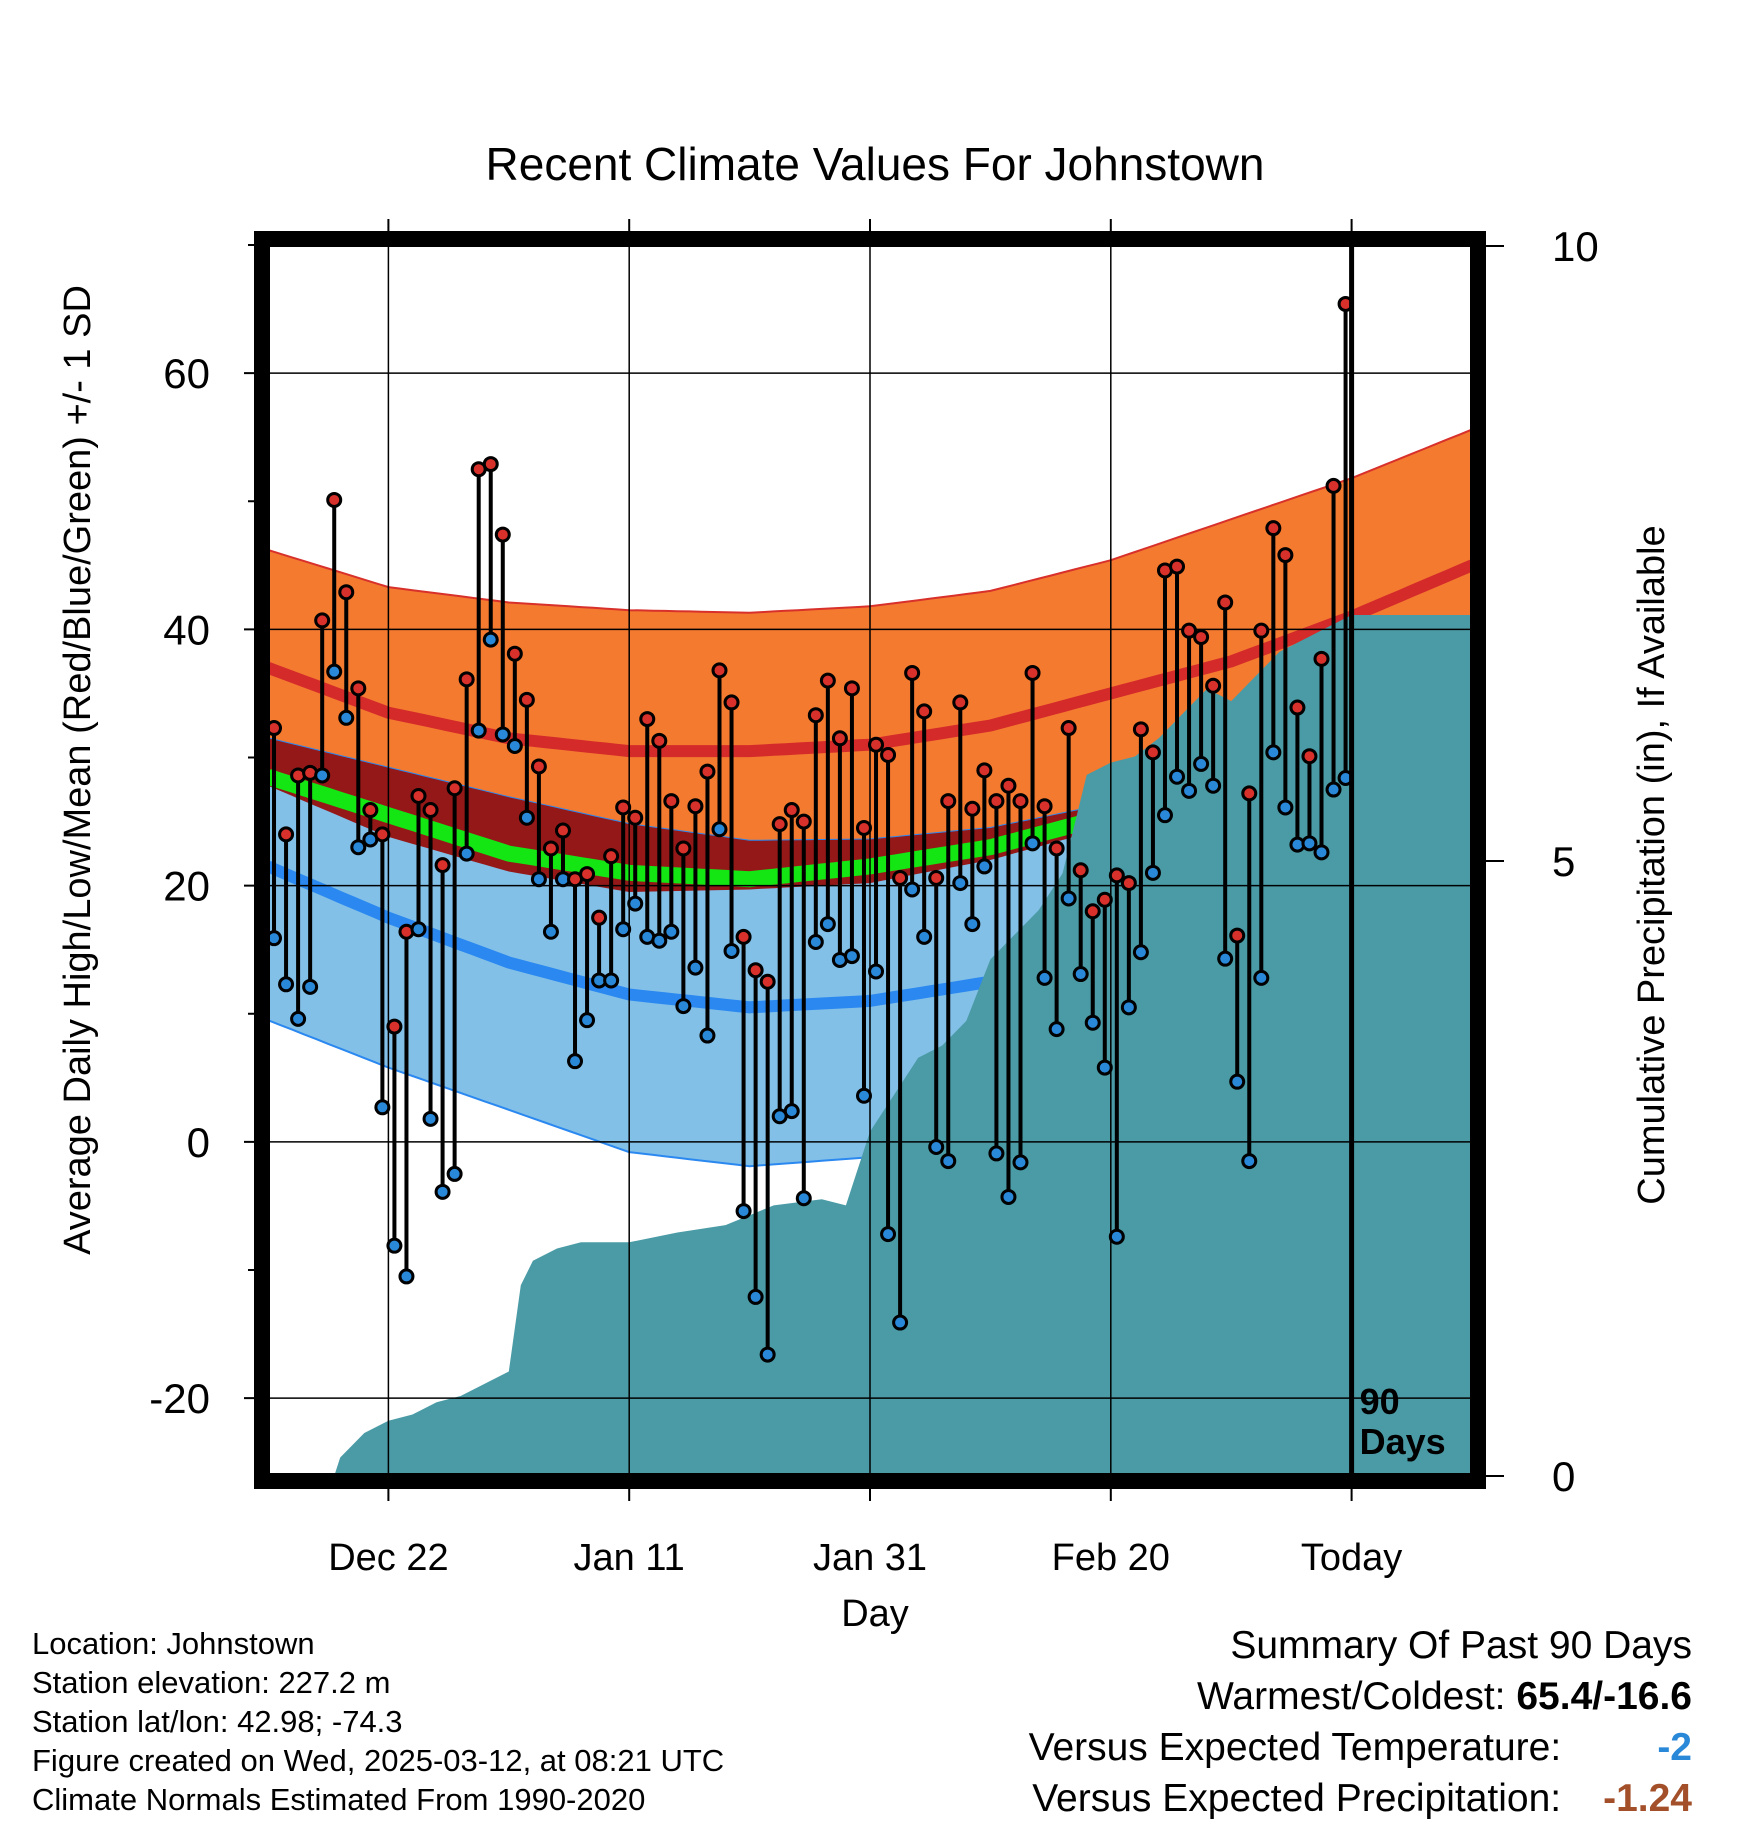 This screenshot has height=1828, width=1748. Describe the element at coordinates (1575, 246) in the screenshot. I see `y2-tick-label: 10` at that location.